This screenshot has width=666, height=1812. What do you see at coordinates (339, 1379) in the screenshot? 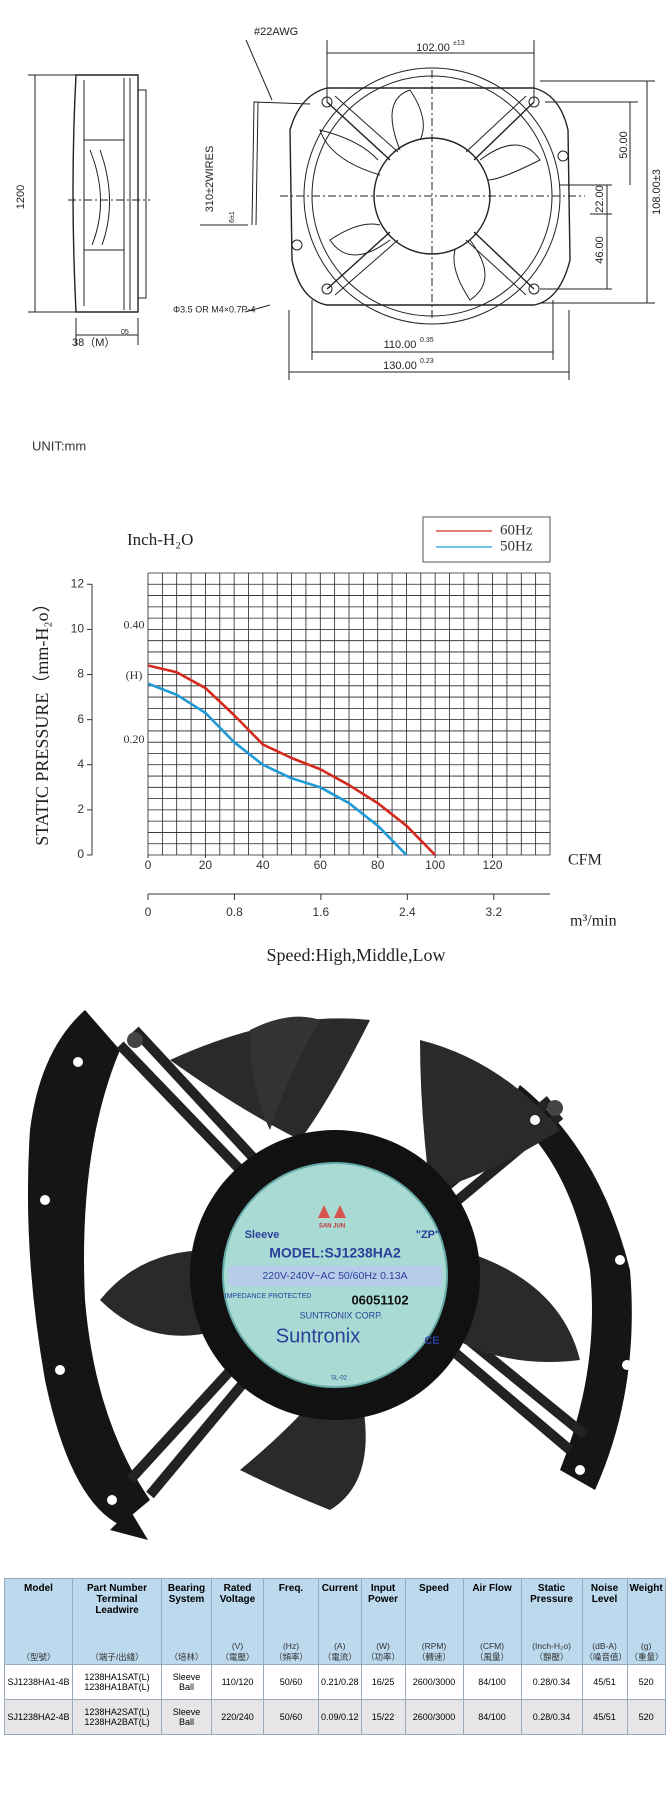
I see `fan-label: SL-02` at bounding box center [339, 1379].